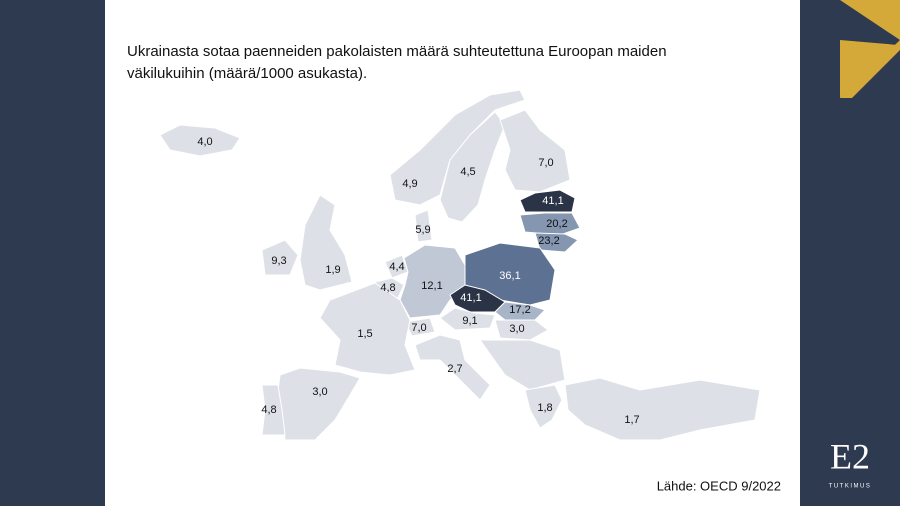 The height and width of the screenshot is (511, 900). Describe the element at coordinates (631, 420) in the screenshot. I see `country-value: 1,7` at that location.